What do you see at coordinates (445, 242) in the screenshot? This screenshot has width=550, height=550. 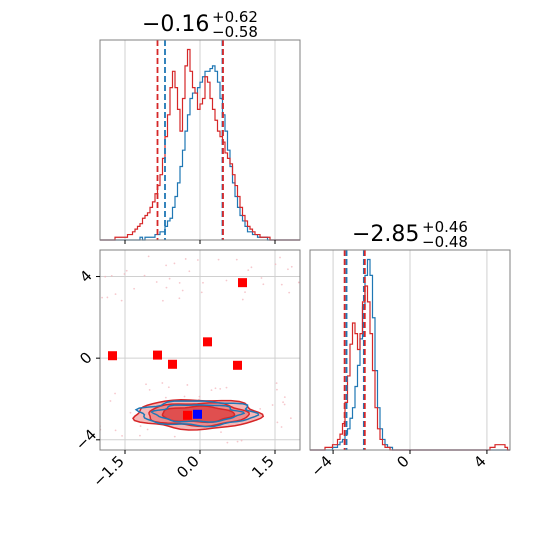 I see `marginal-y-title-lower: −0.48` at bounding box center [445, 242].